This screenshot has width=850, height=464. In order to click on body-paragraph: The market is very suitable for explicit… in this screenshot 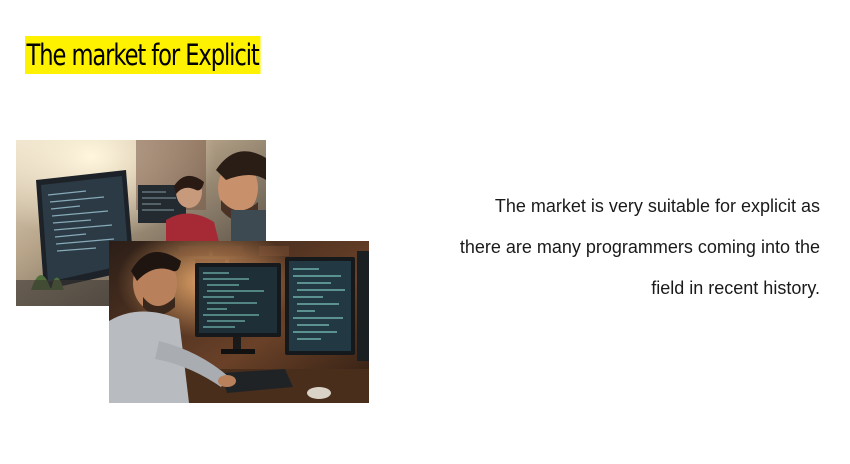, I will do `click(615, 247)`.